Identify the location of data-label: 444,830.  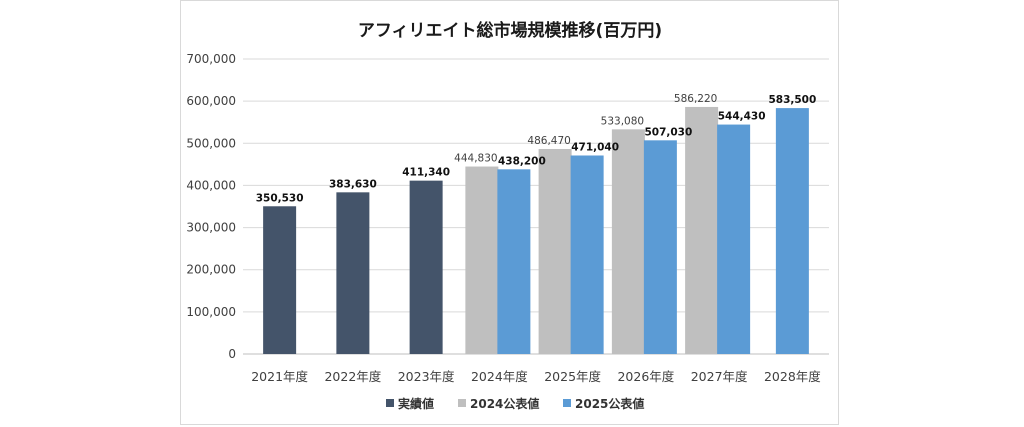
(475, 159).